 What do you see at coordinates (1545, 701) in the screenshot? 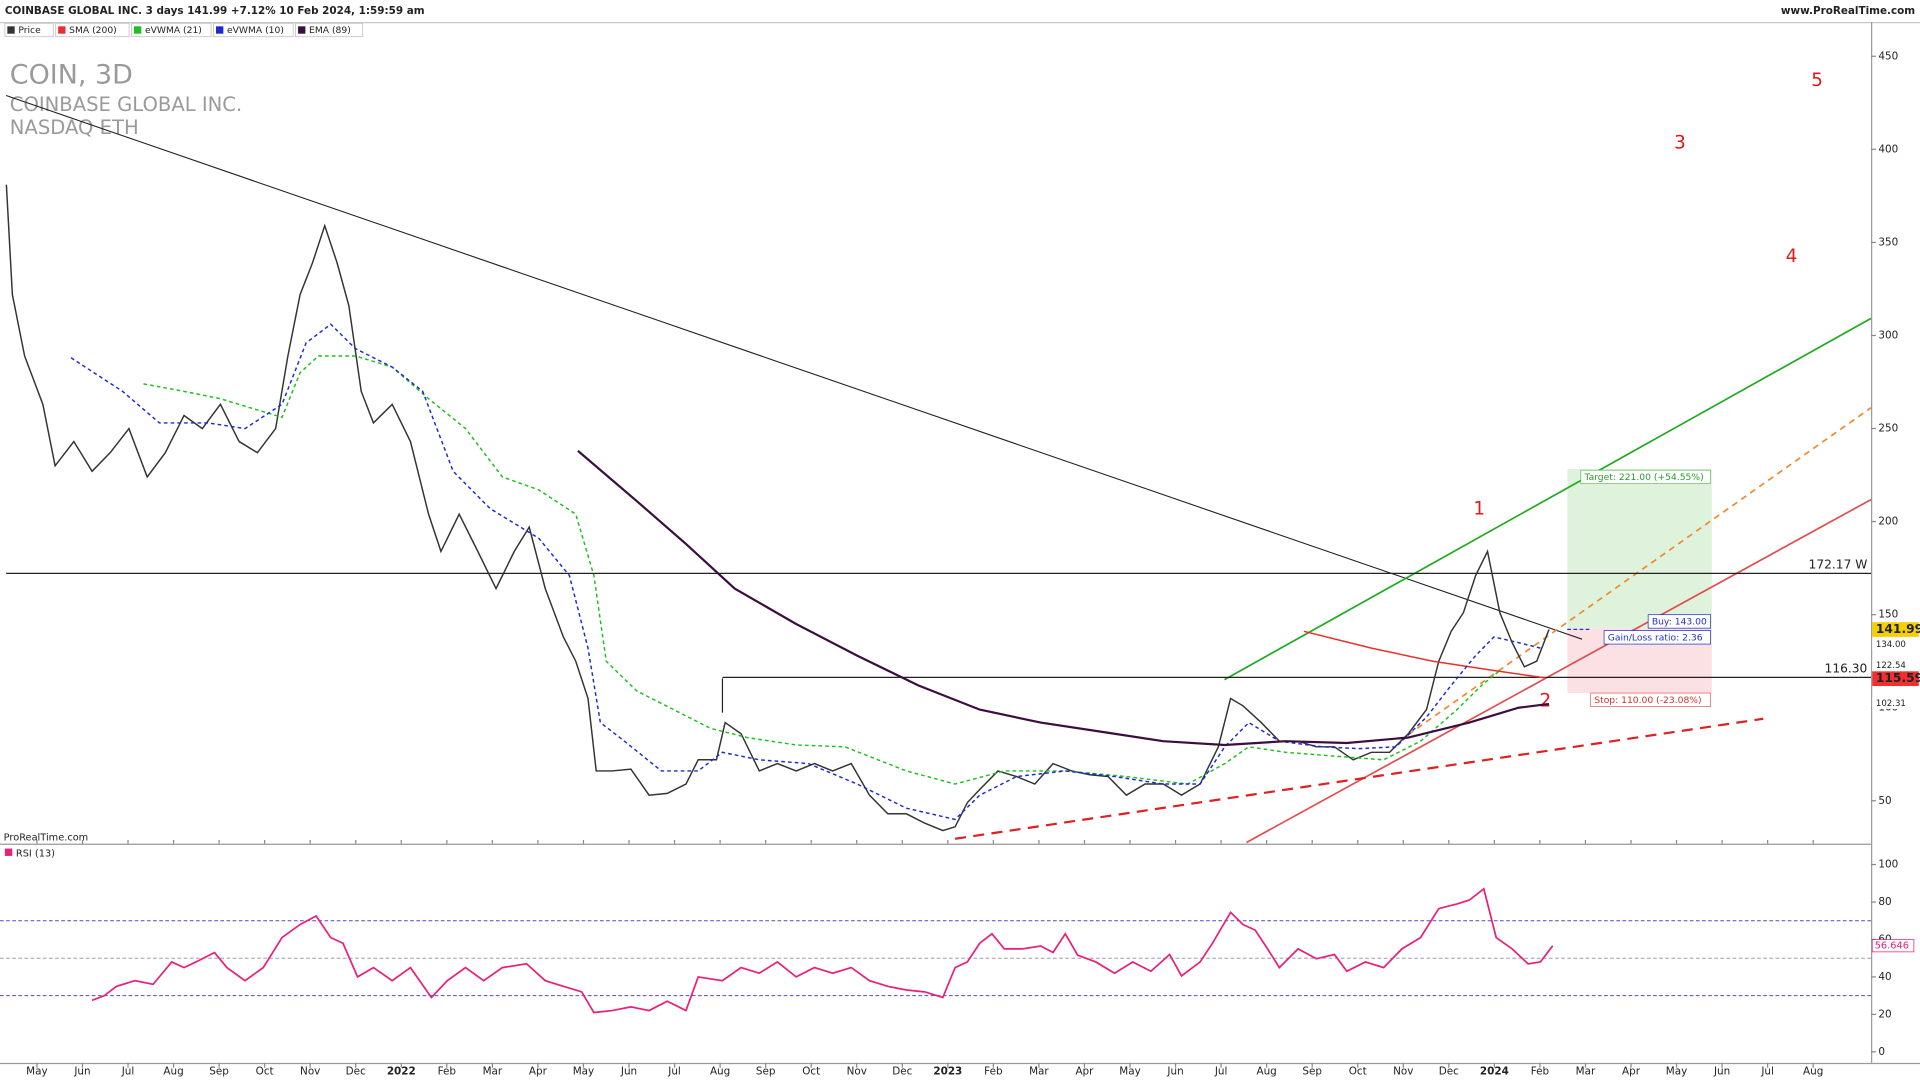
I see `wave-label: 2` at bounding box center [1545, 701].